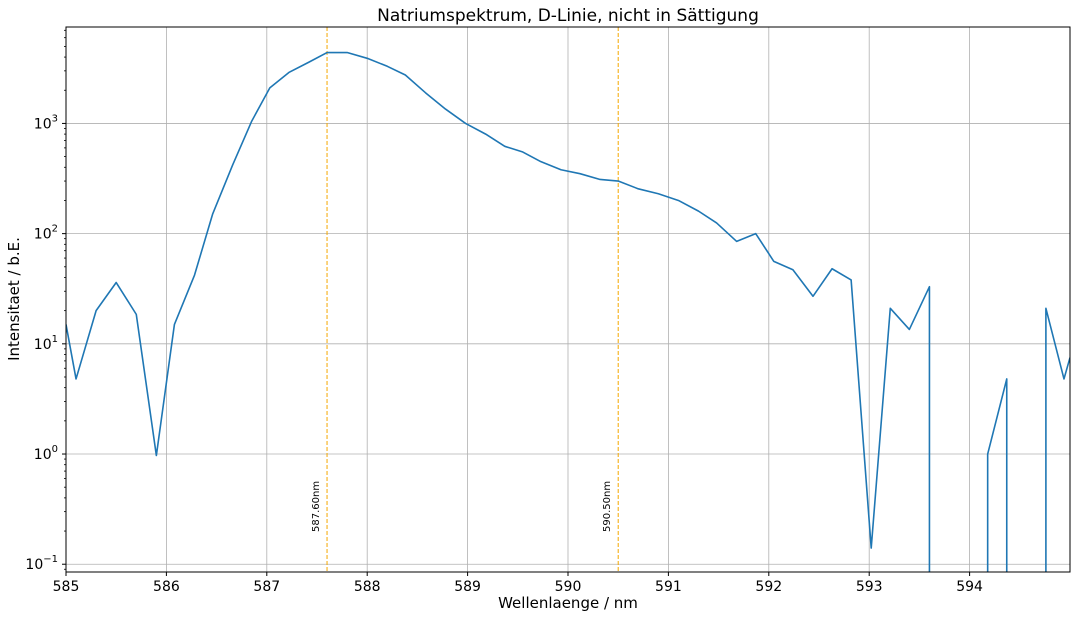 The image size is (1077, 617). What do you see at coordinates (518, 583) in the screenshot?
I see `x-axis-ticks: 585 586 587 588 589 590 591 592 593 594` at bounding box center [518, 583].